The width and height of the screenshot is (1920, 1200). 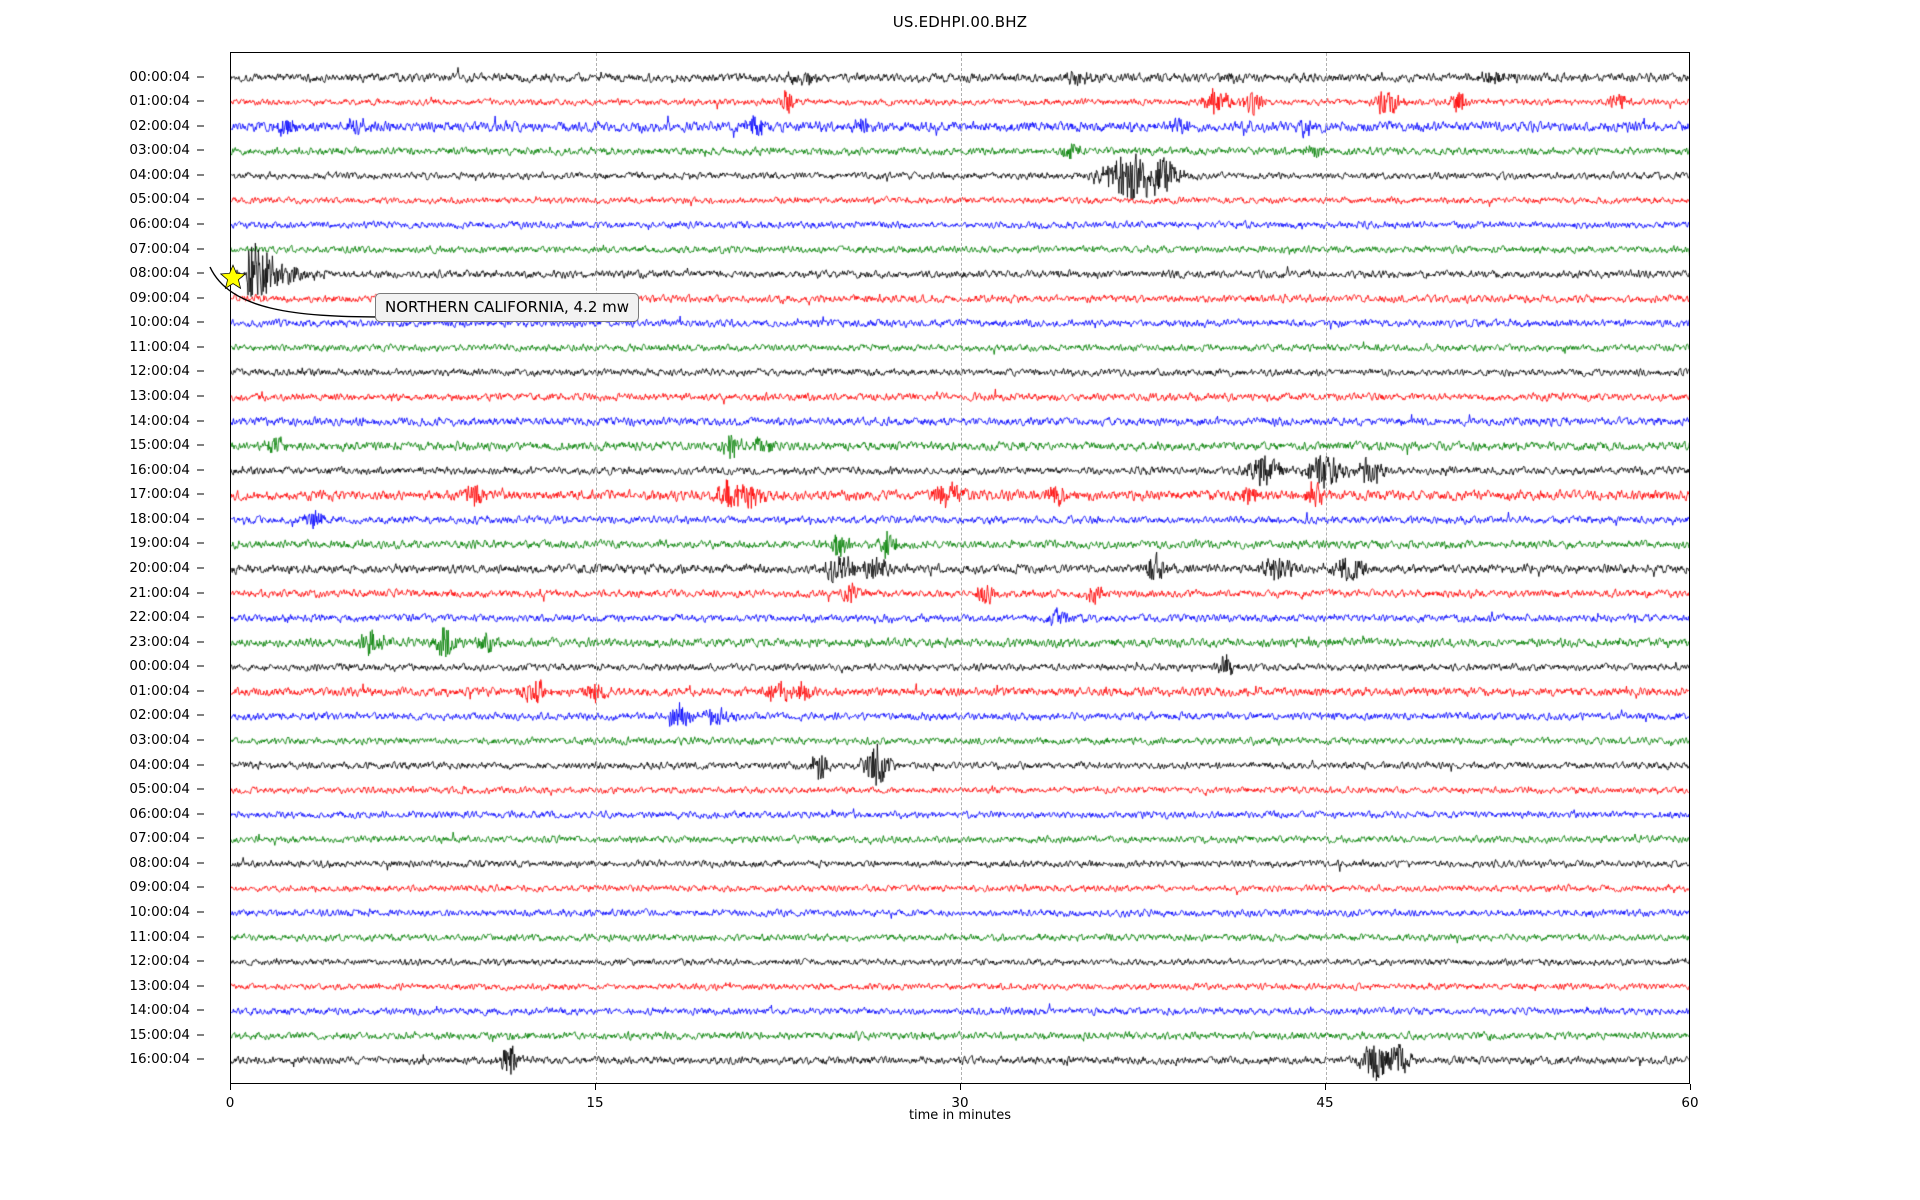 What do you see at coordinates (159, 592) in the screenshot?
I see `y-tick-label: 21:00:04` at bounding box center [159, 592].